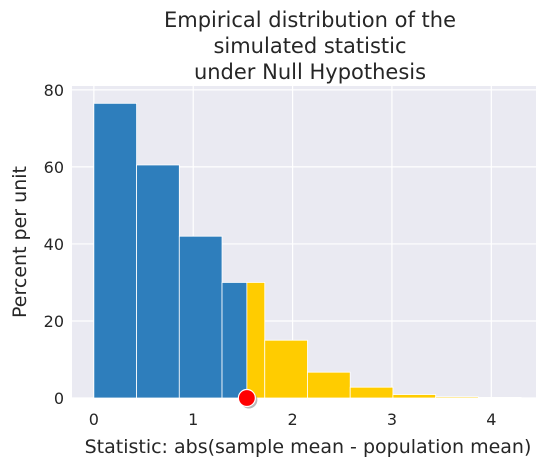  What do you see at coordinates (54, 167) in the screenshot?
I see `y-tick-label-60: 60` at bounding box center [54, 167].